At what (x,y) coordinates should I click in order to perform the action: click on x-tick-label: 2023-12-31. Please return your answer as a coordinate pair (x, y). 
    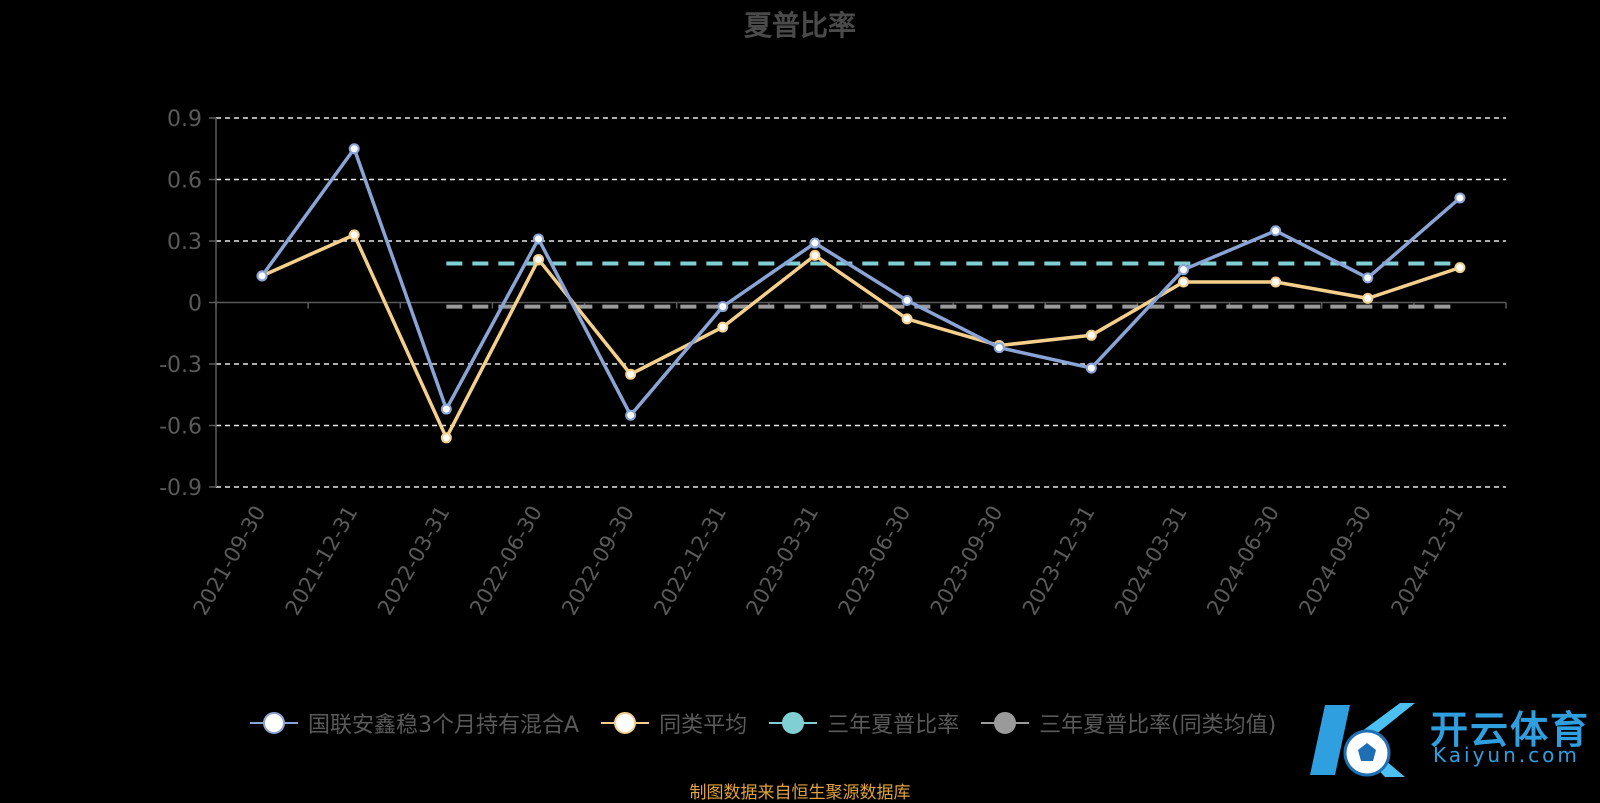
    Looking at the image, I should click on (1059, 561).